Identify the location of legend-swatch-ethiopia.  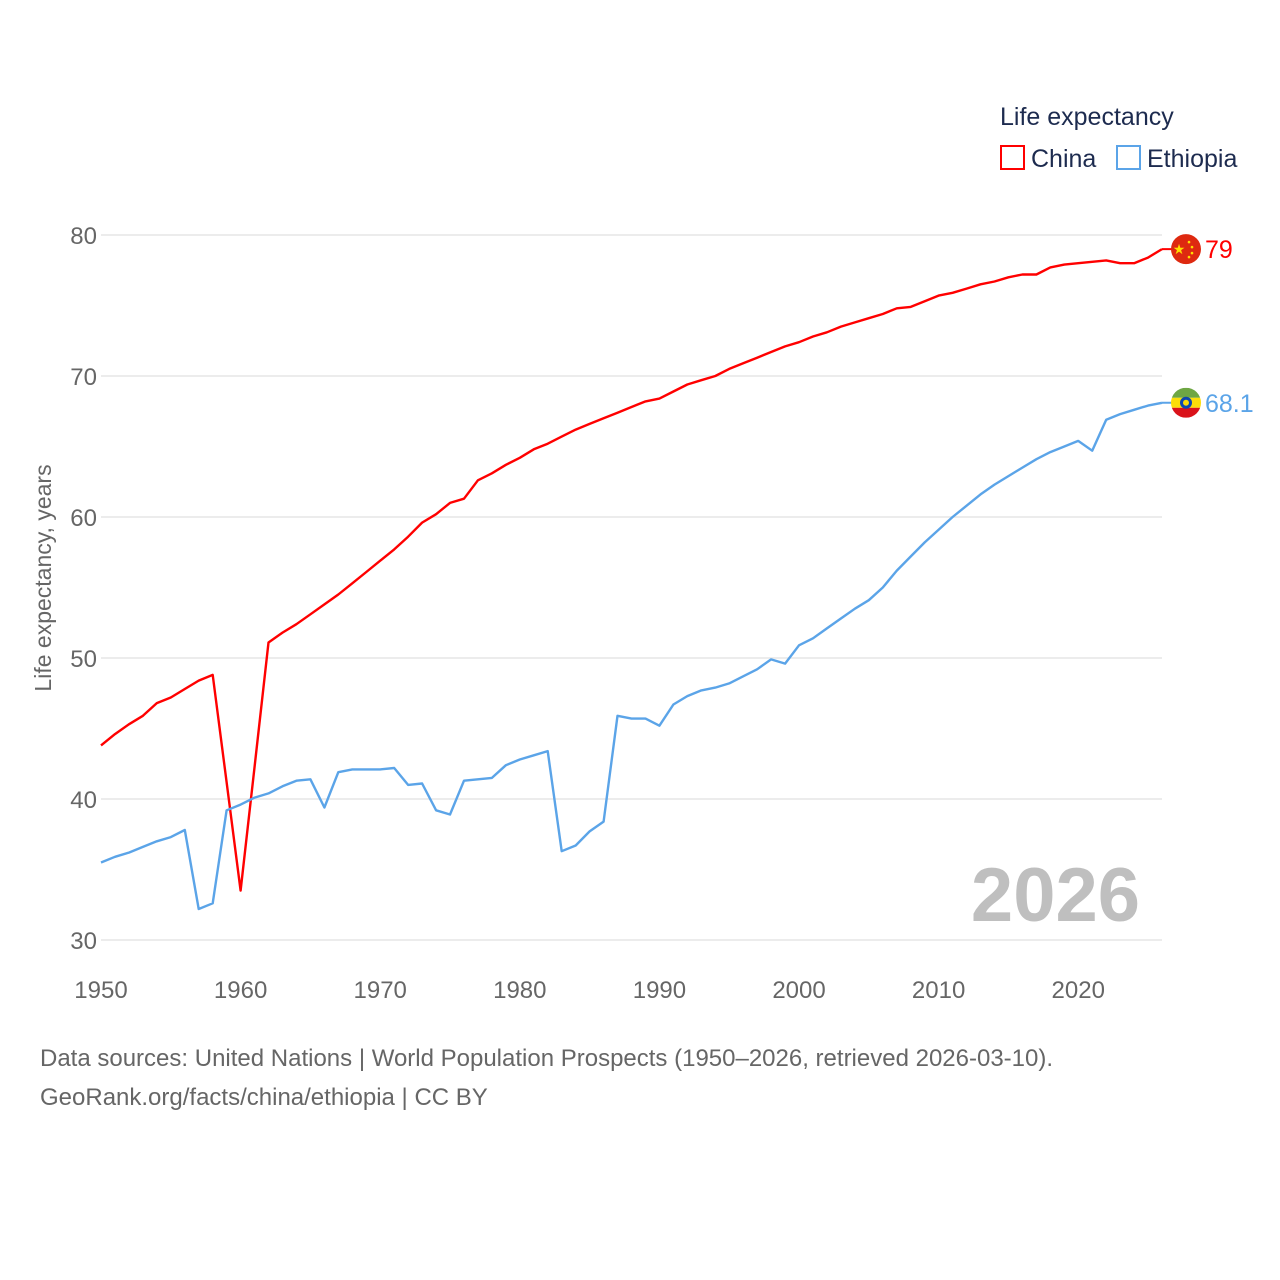
(1128, 157).